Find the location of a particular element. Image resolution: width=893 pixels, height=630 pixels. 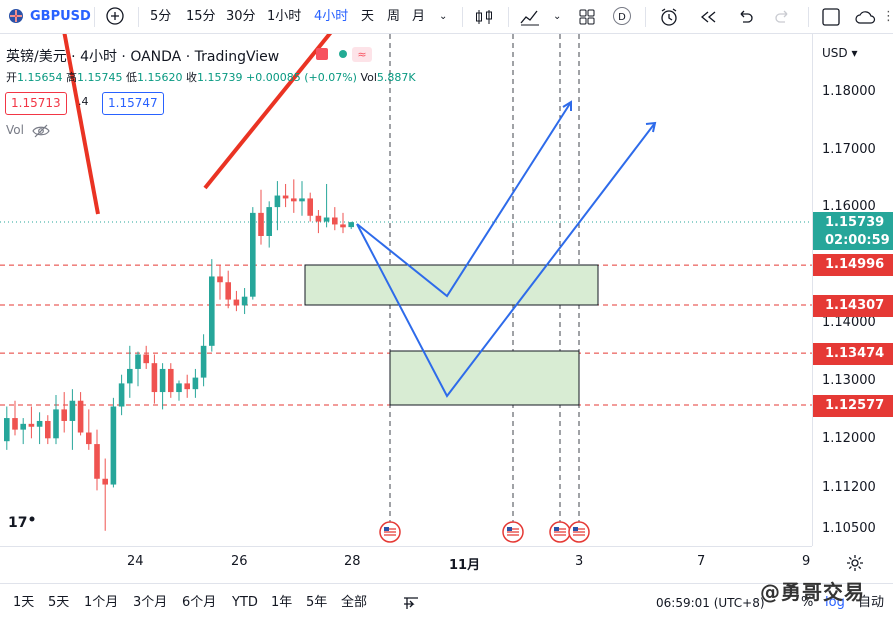

range-5y: 5年 is located at coordinates (317, 602).